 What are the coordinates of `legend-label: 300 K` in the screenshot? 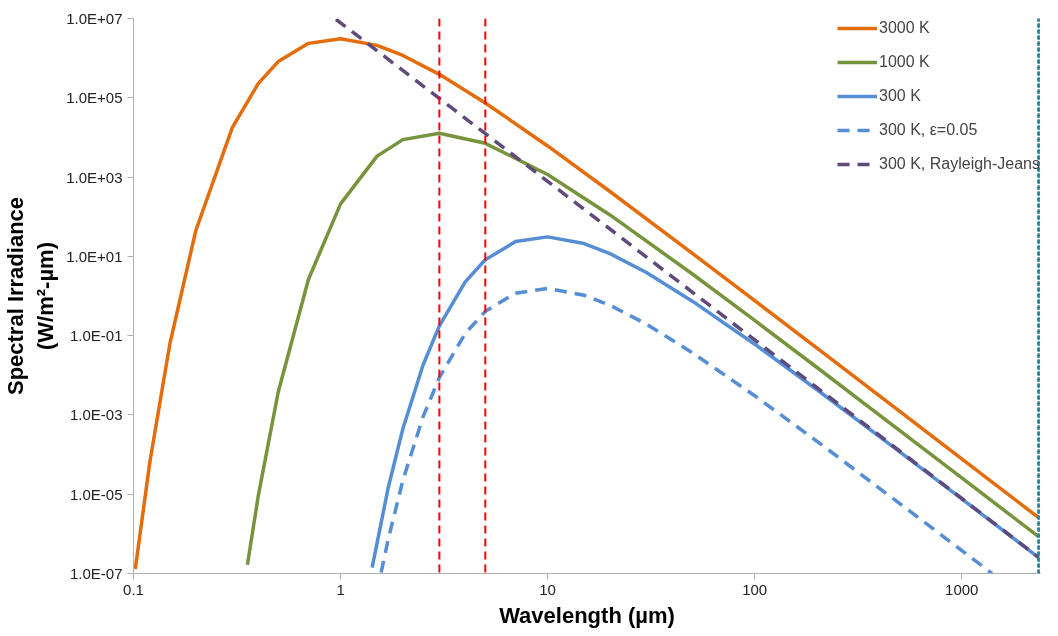 It's located at (900, 96).